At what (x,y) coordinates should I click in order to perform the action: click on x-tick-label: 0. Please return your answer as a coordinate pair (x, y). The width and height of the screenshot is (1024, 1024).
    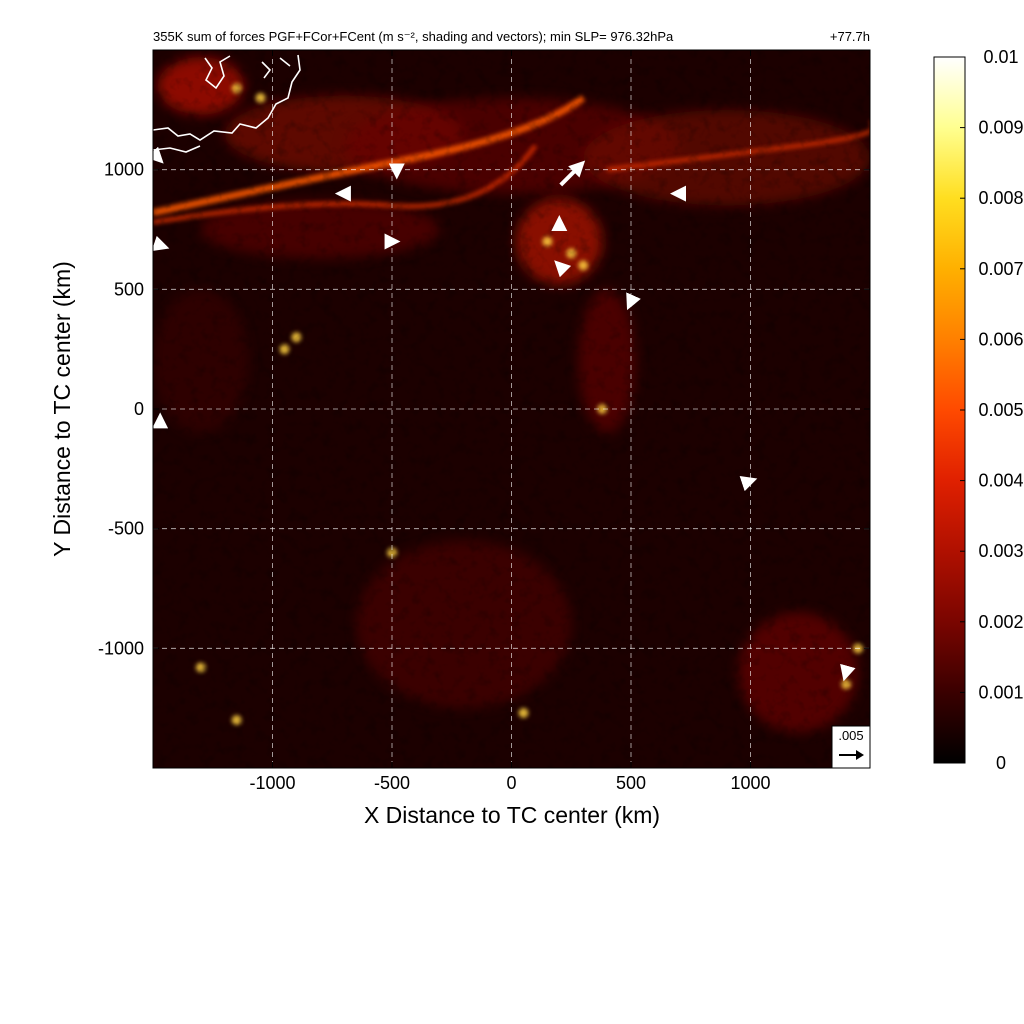
    Looking at the image, I should click on (511, 783).